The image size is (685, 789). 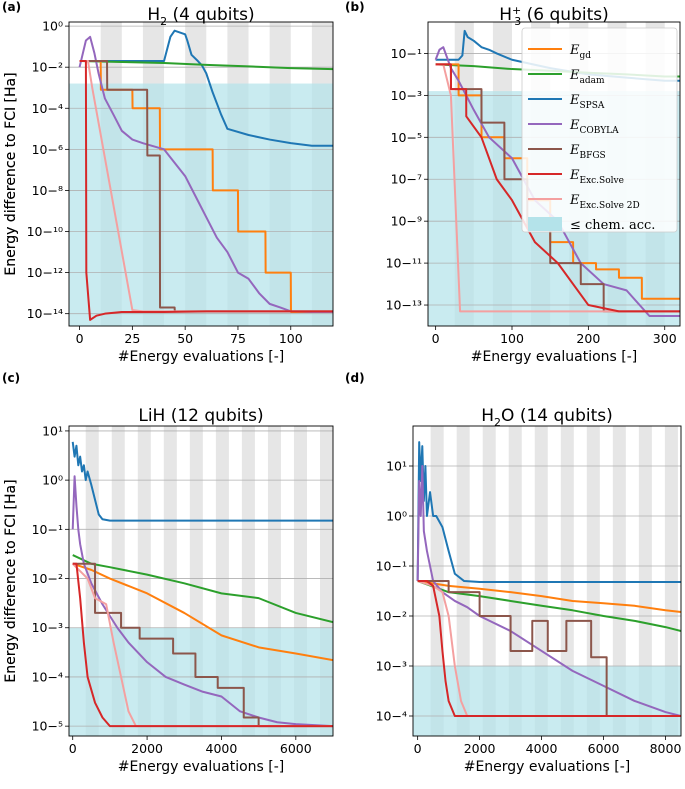 What do you see at coordinates (594, 127) in the screenshot?
I see `legend-label-cobyla: ECOBYLA` at bounding box center [594, 127].